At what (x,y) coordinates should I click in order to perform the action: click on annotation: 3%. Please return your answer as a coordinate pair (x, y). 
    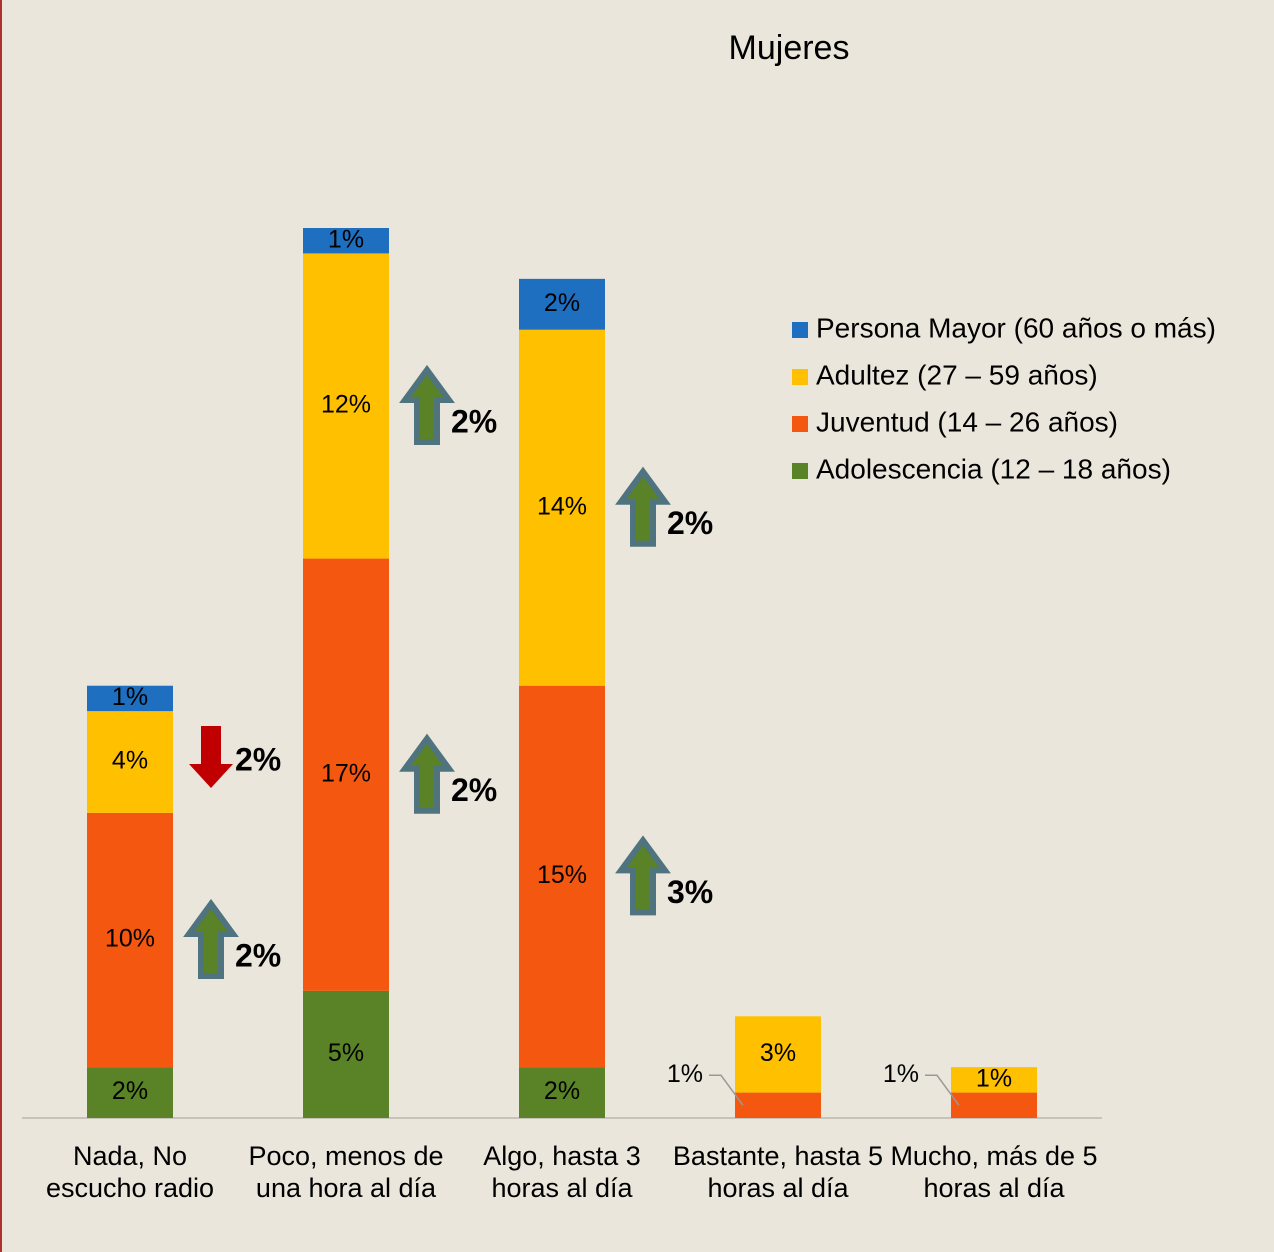
    Looking at the image, I should click on (690, 892).